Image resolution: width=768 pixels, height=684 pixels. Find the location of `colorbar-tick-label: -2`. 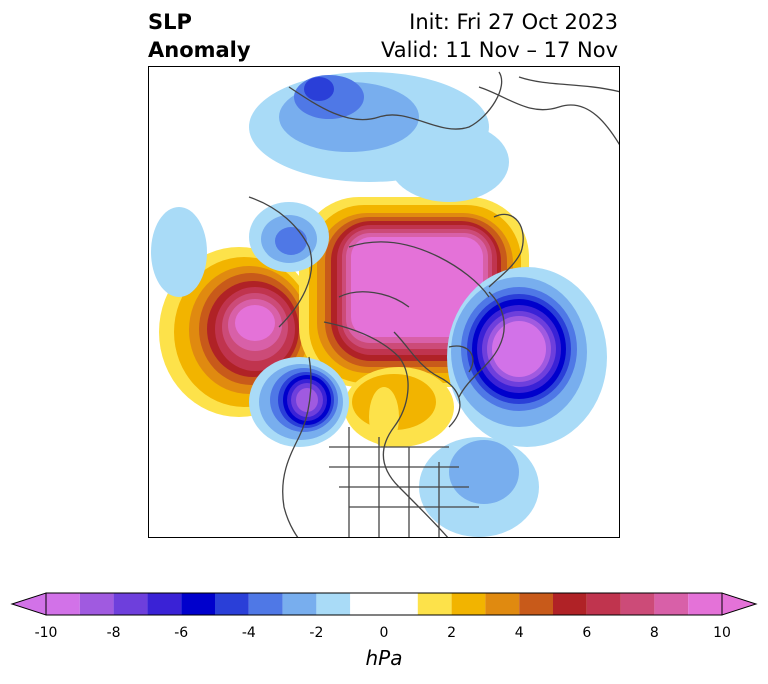

colorbar-tick-label: -2 is located at coordinates (316, 633).